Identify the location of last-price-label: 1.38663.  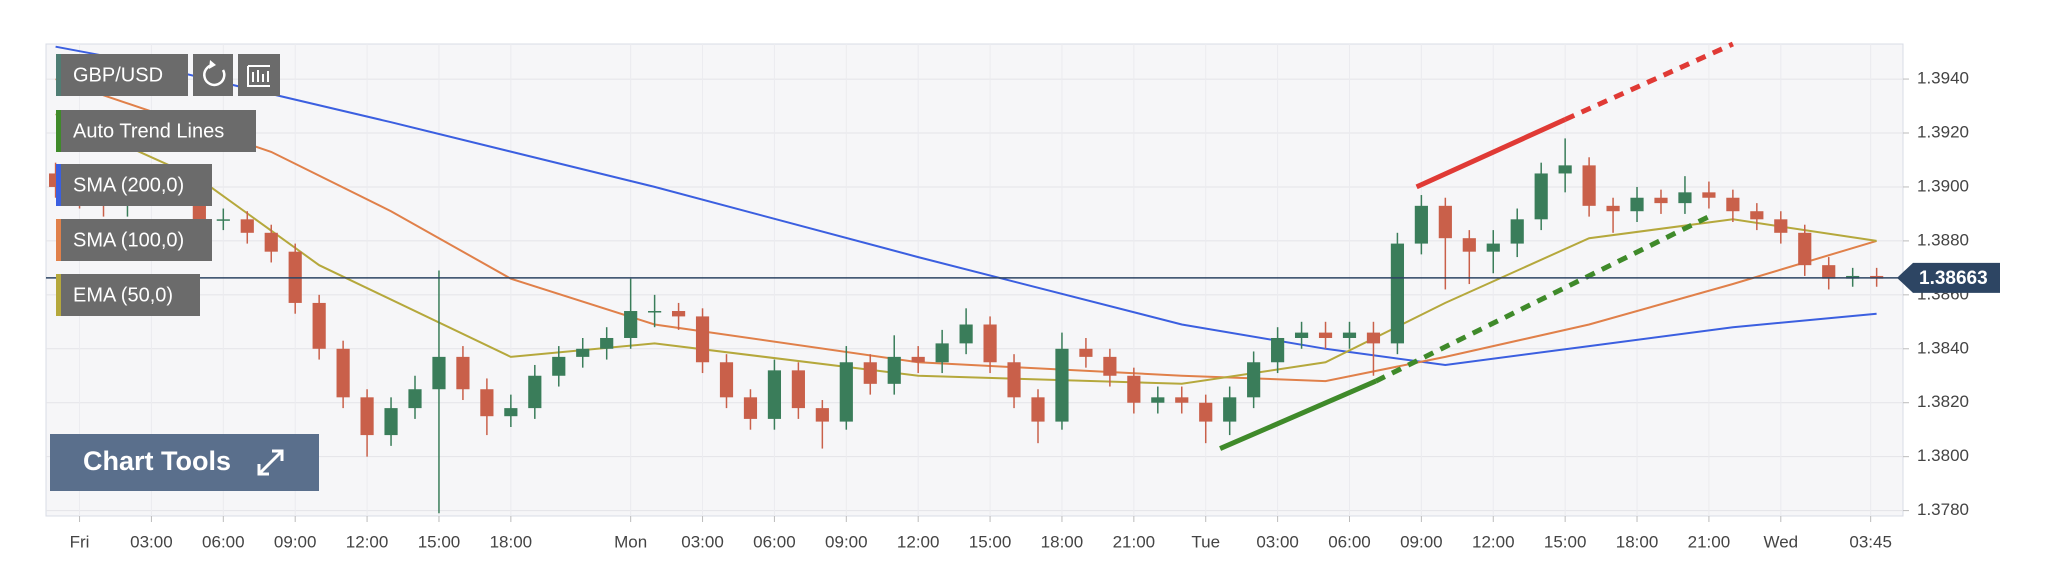
(1953, 278).